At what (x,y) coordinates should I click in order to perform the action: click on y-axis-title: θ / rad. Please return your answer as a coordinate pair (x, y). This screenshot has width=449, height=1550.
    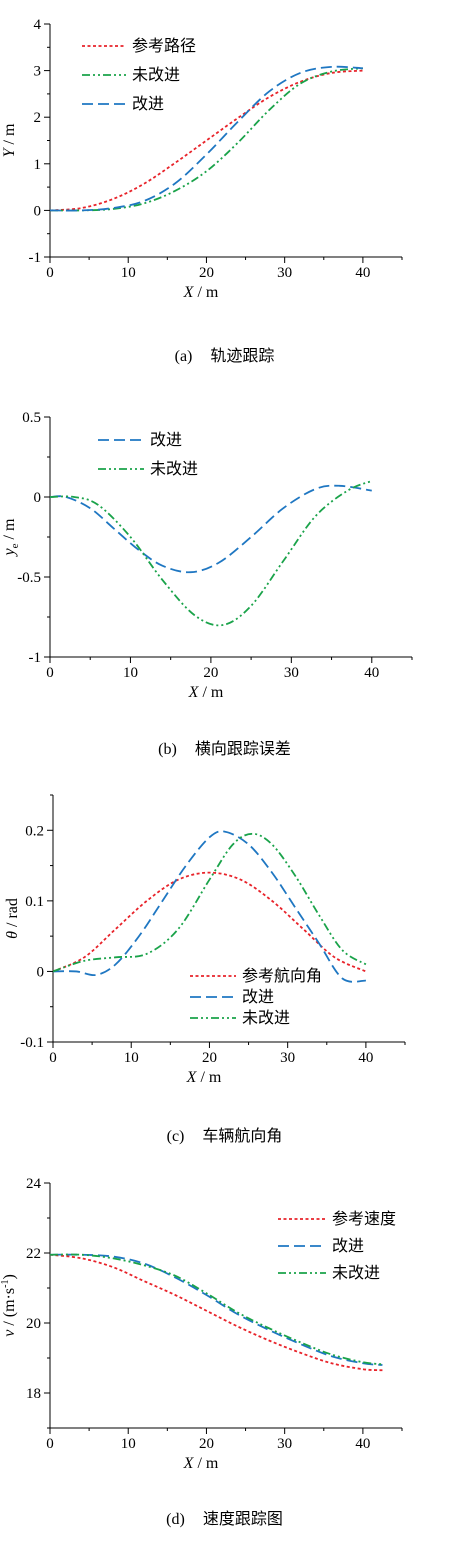
    Looking at the image, I should click on (12, 918).